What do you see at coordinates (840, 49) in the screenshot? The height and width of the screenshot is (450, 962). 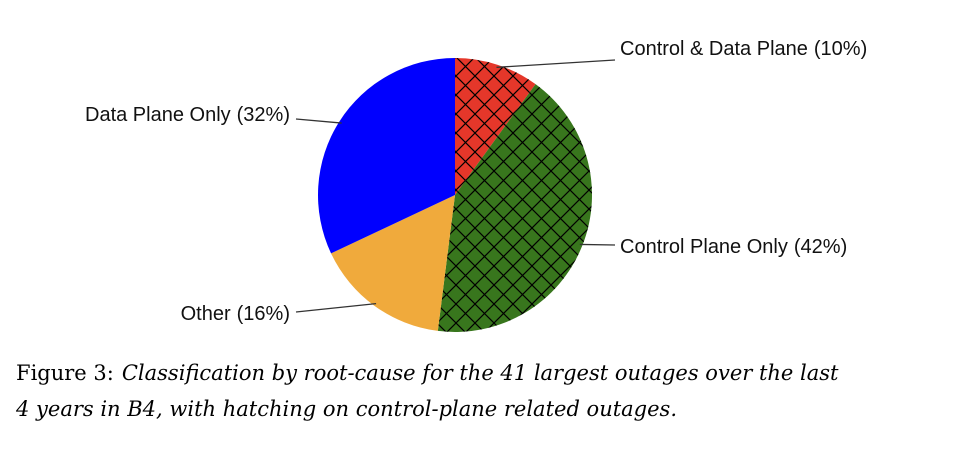 I see `slice-value-label: (10%)` at bounding box center [840, 49].